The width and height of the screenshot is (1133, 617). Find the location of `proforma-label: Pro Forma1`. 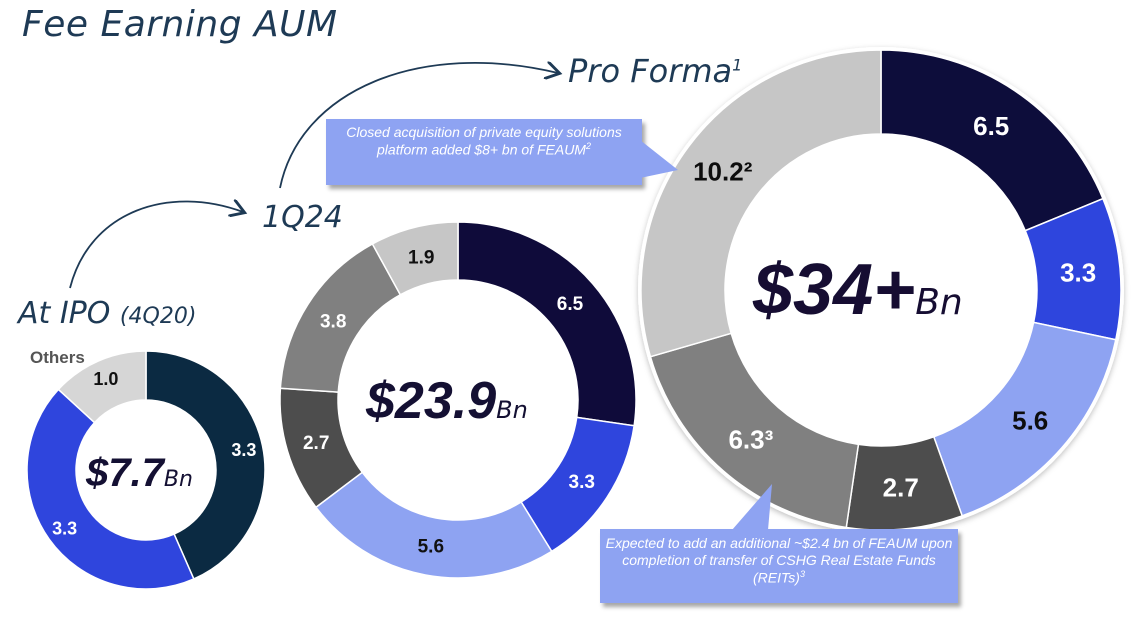

proforma-label: Pro Forma1 is located at coordinates (655, 71).